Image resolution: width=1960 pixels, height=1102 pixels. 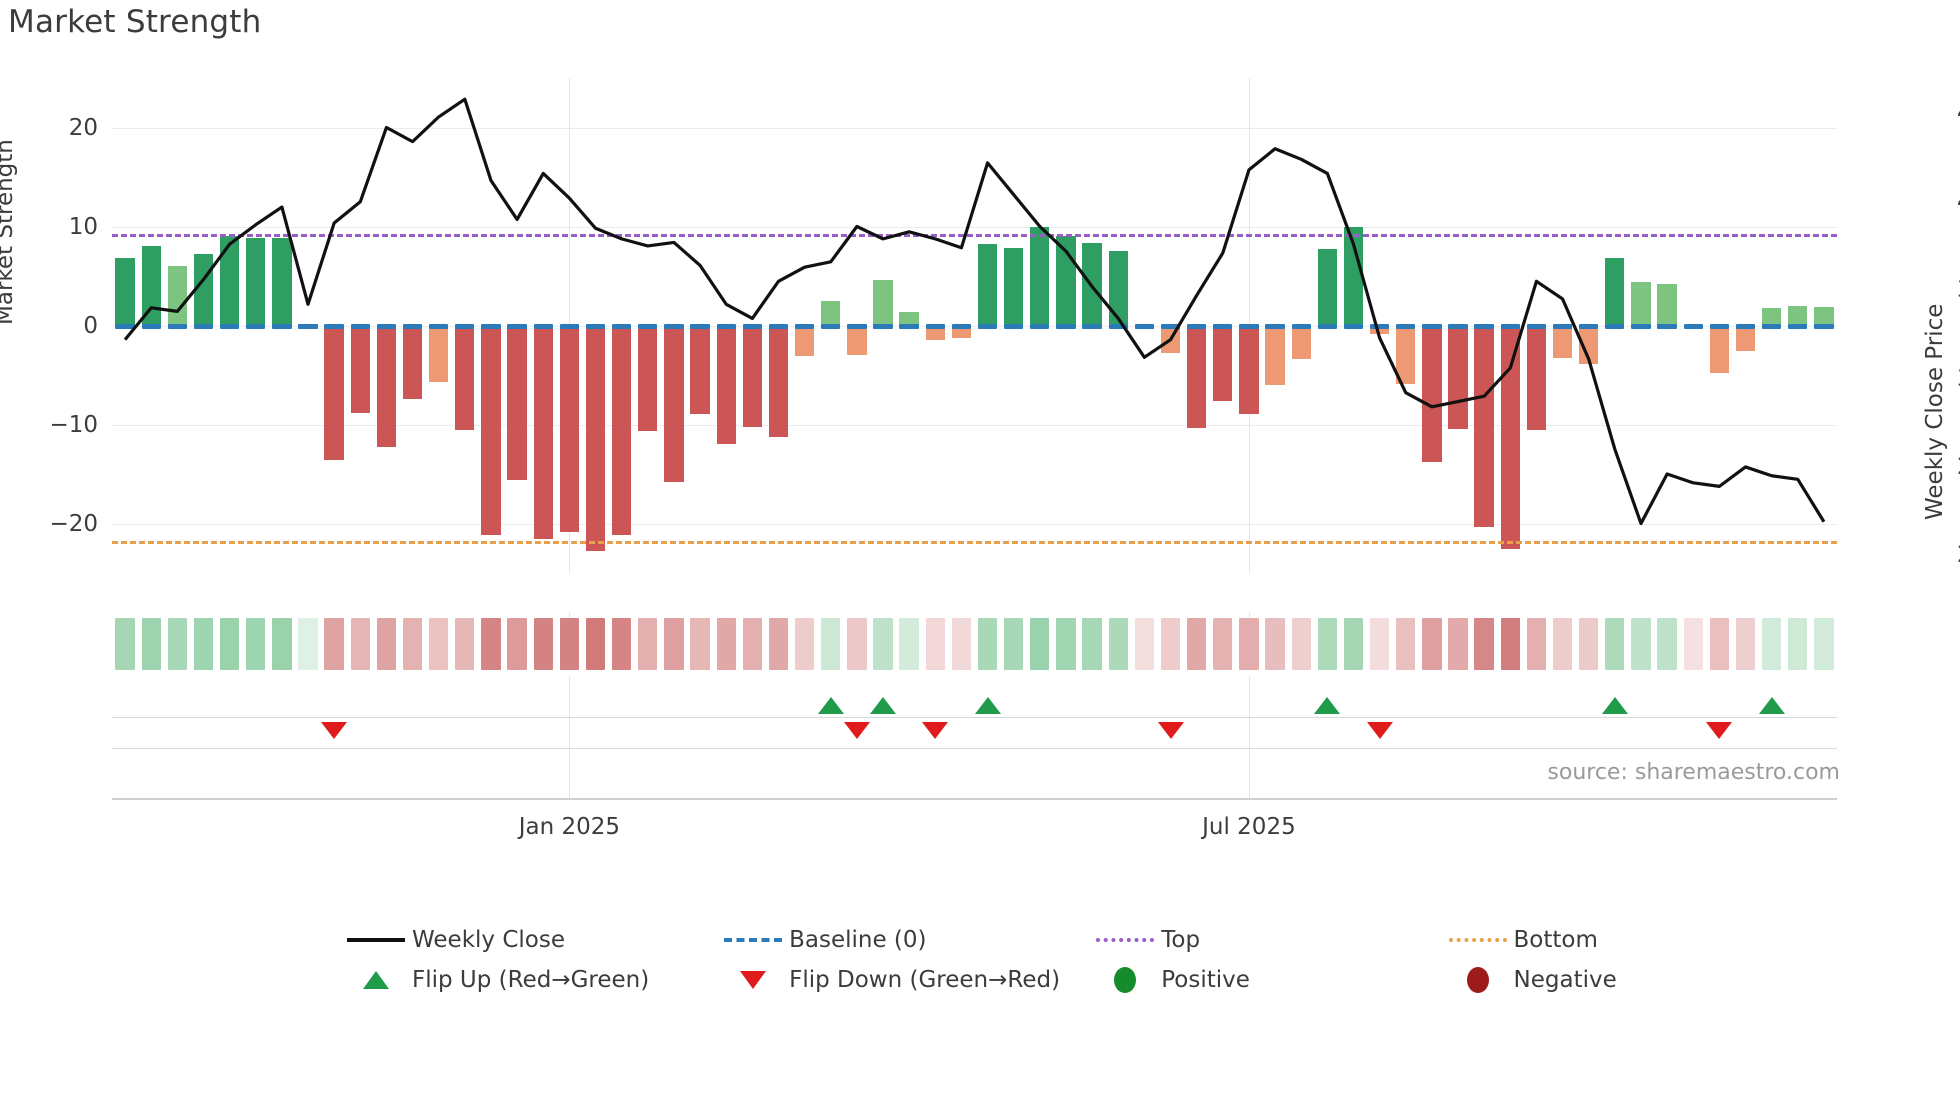 What do you see at coordinates (1205, 980) in the screenshot?
I see `legend-item-label: Positive` at bounding box center [1205, 980].